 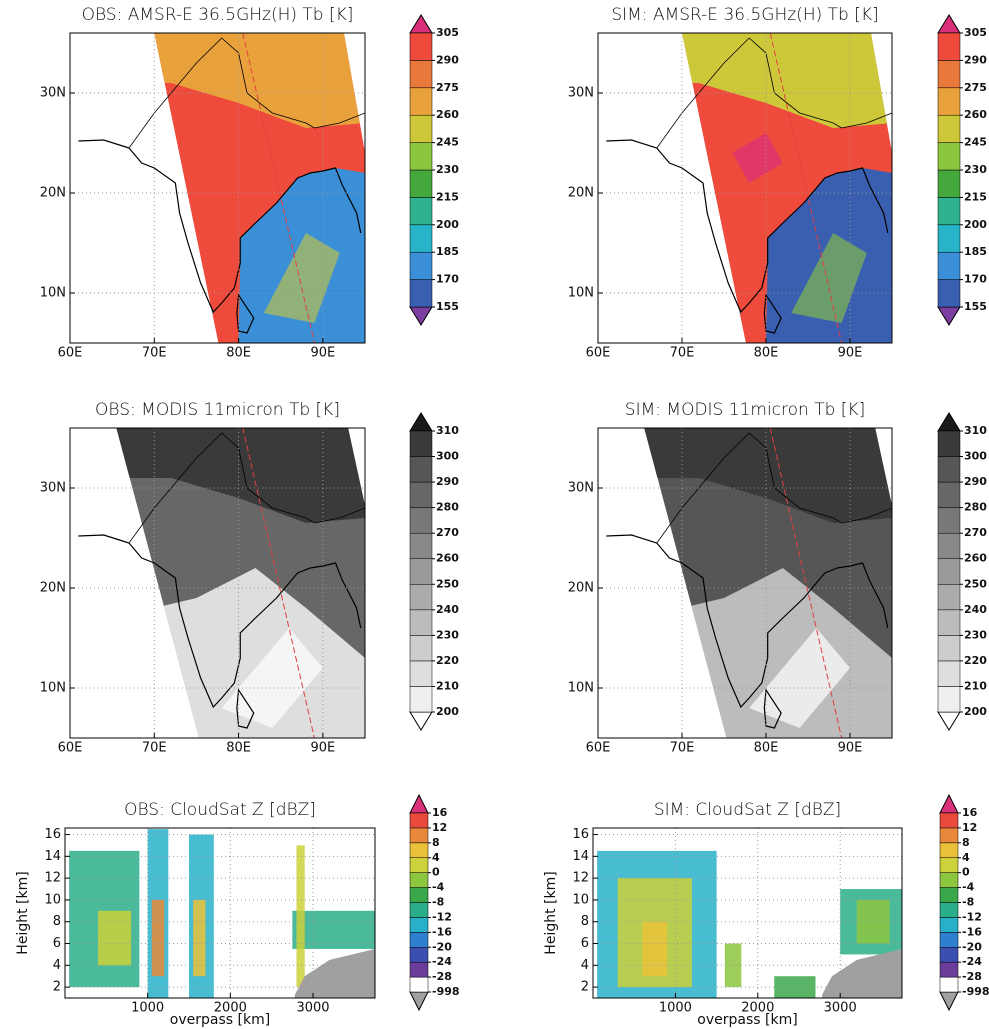 I want to click on y-tick-label: 16, so click(x=580, y=834).